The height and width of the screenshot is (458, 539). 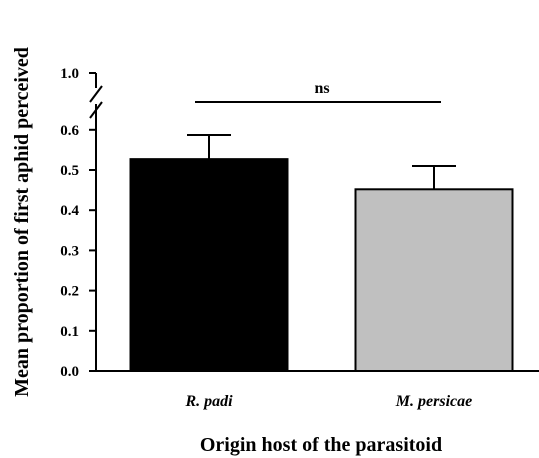 I want to click on y-tick-label: 0.2, so click(x=69, y=292).